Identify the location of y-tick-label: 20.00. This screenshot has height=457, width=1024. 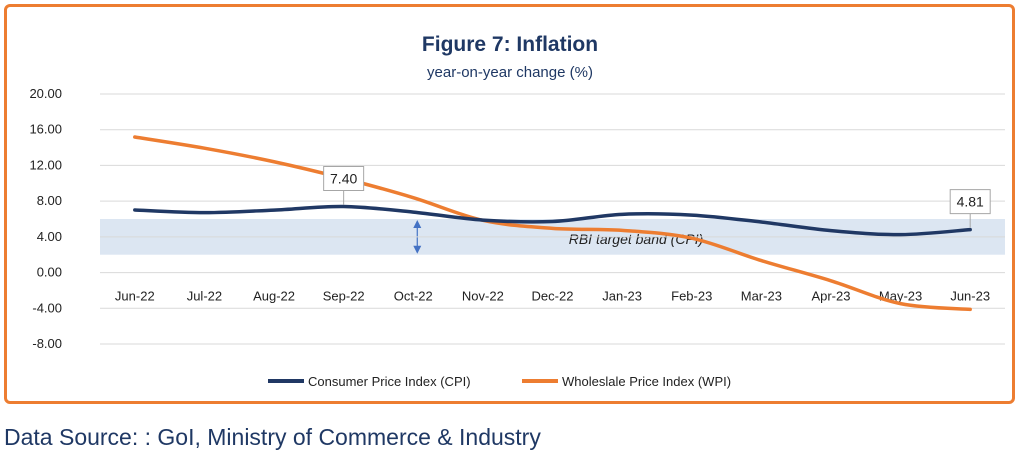
(45, 93).